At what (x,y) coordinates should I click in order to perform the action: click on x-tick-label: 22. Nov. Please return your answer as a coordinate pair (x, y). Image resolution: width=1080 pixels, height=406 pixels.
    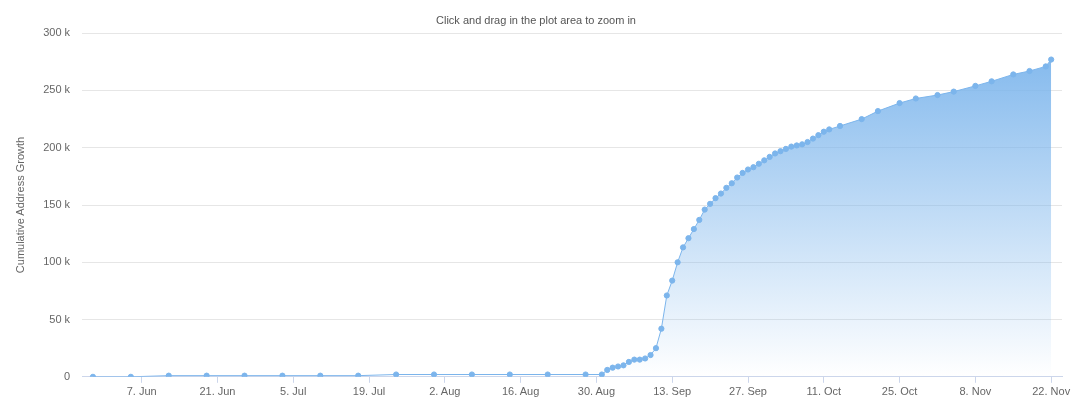
    Looking at the image, I should click on (1051, 391).